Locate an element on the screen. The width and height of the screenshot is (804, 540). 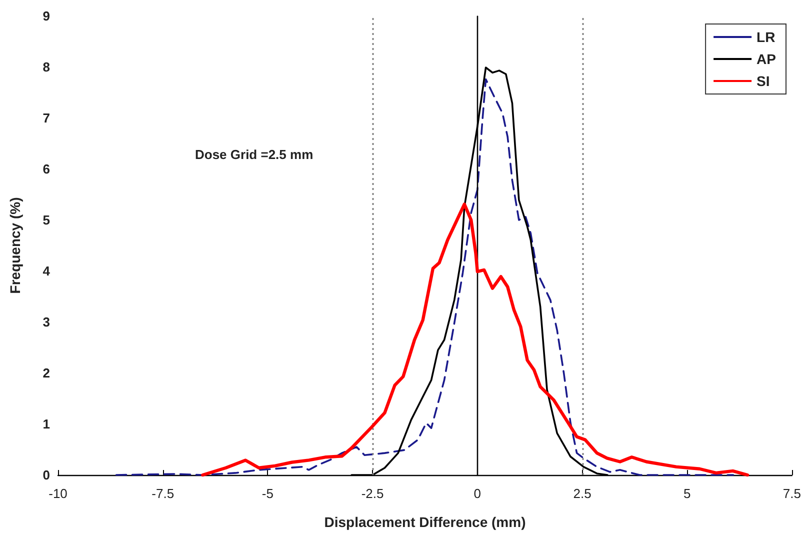
y-tick-label: 1 is located at coordinates (46, 424).